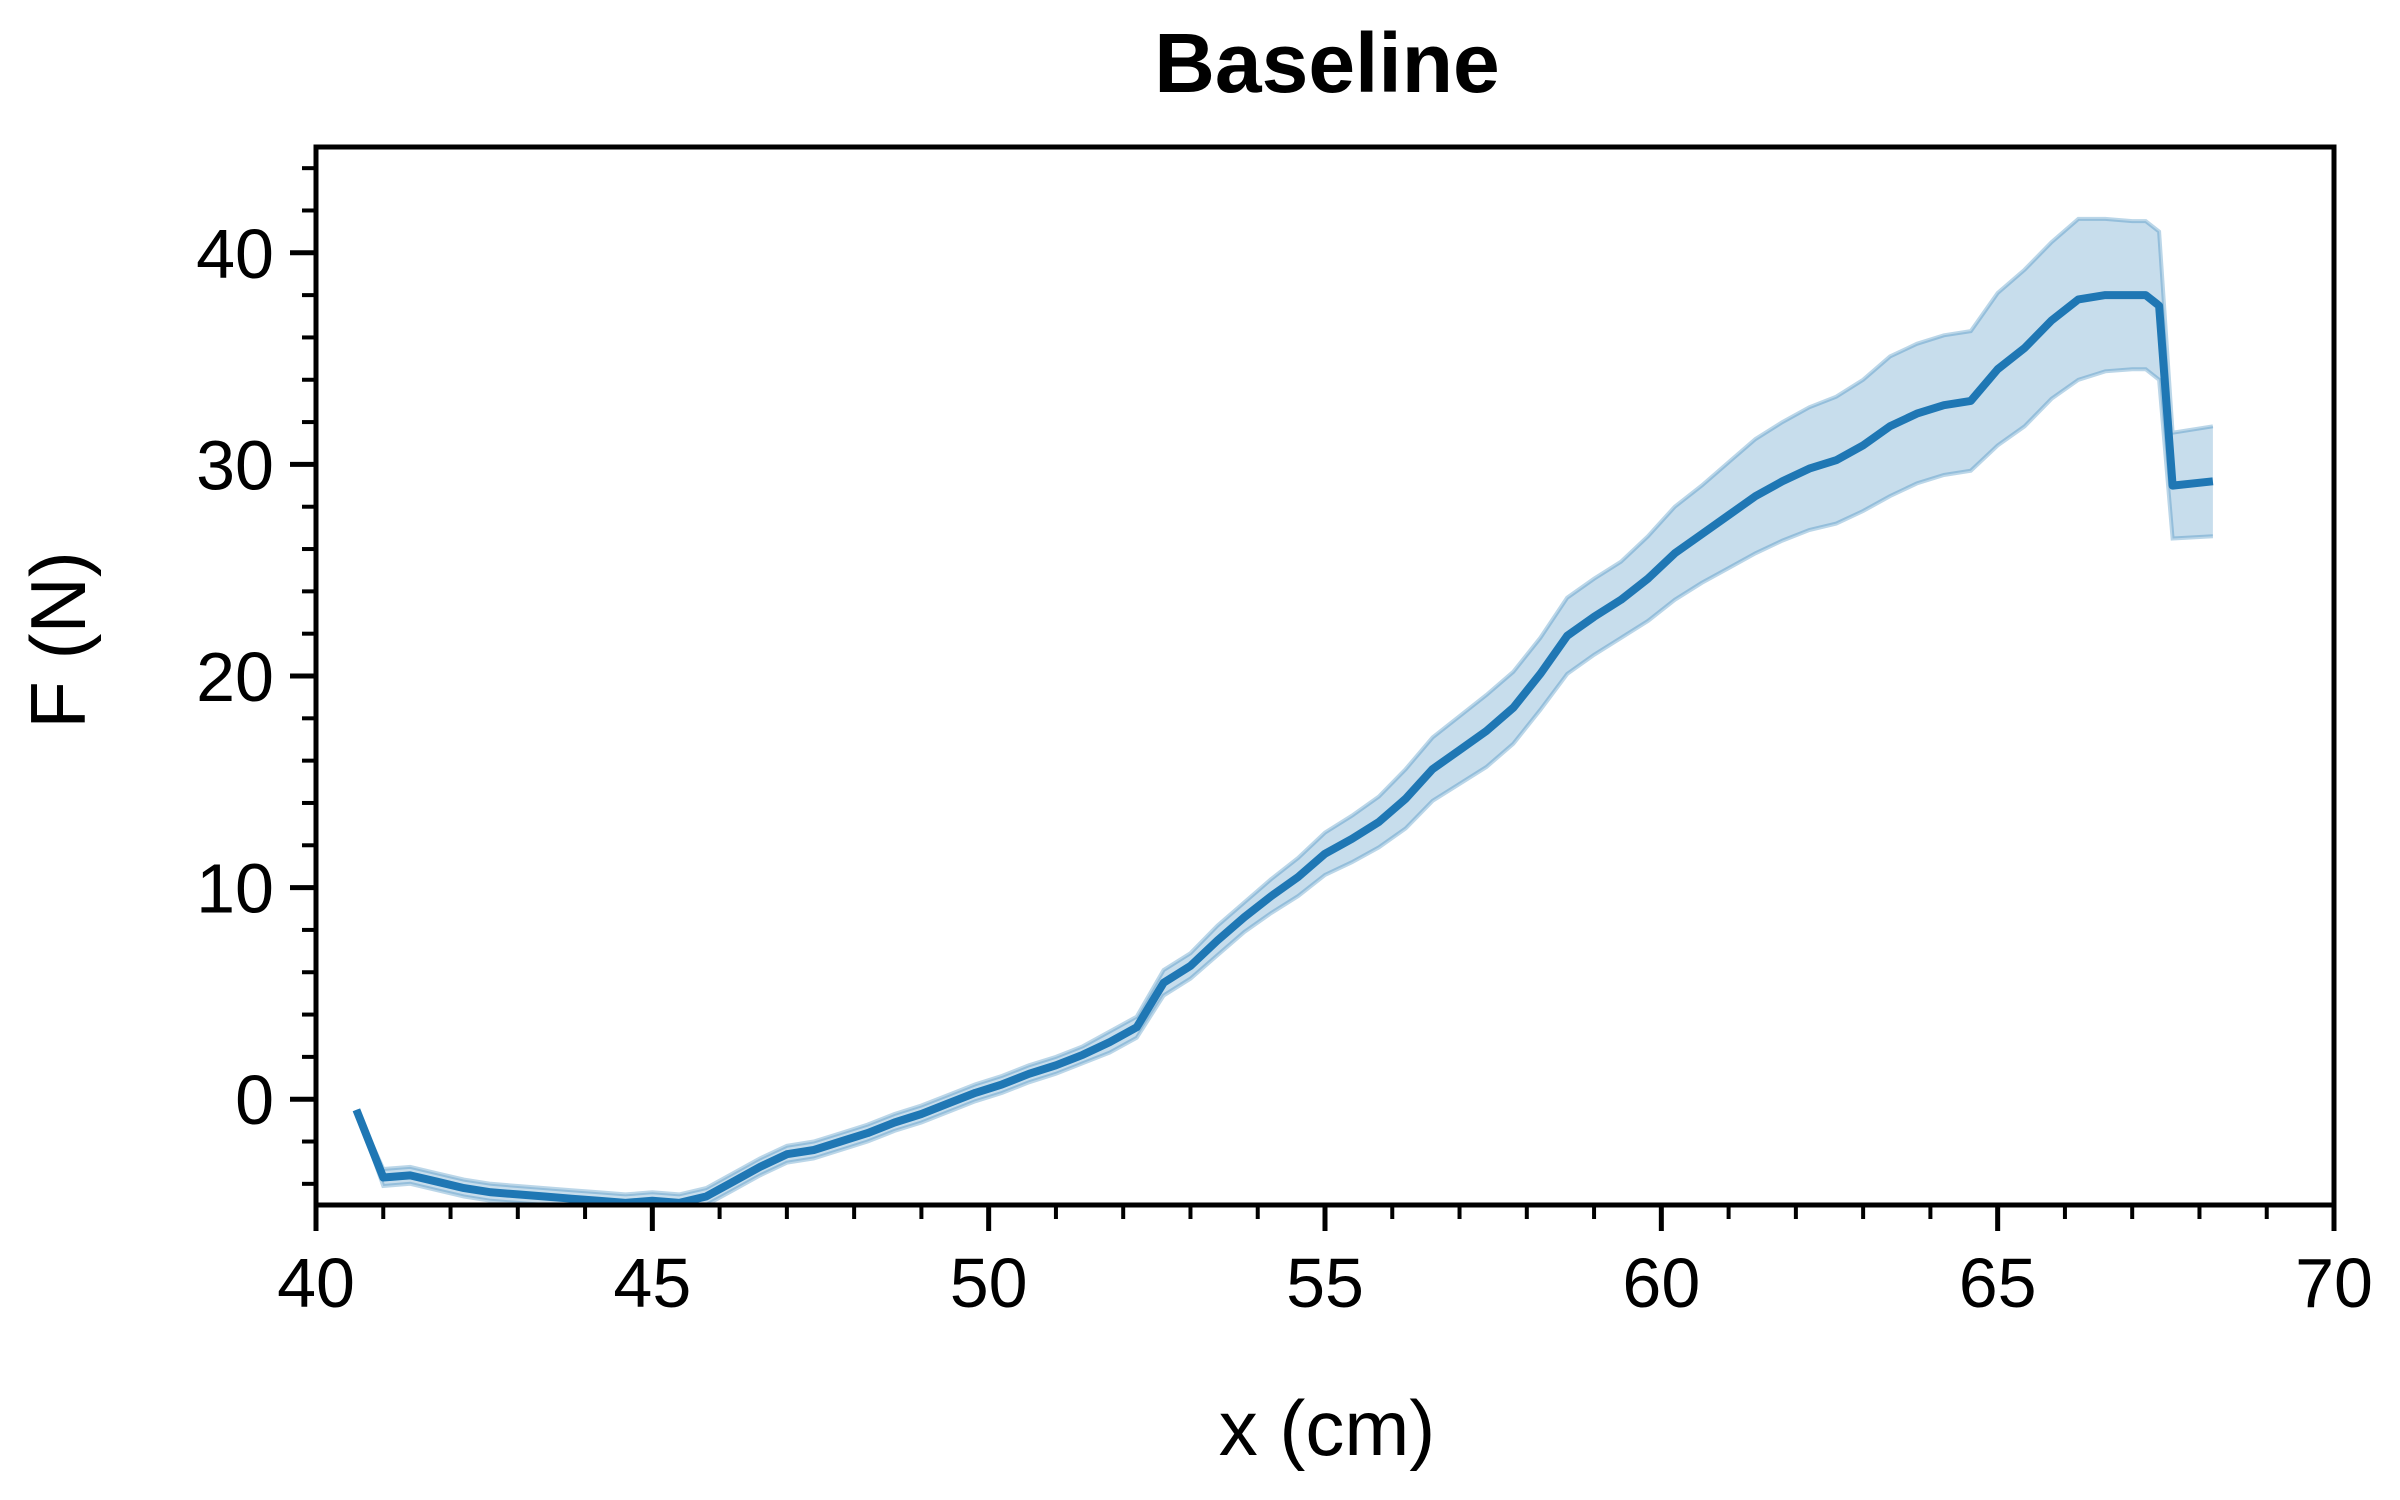 Image resolution: width=2400 pixels, height=1500 pixels. Describe the element at coordinates (652, 1283) in the screenshot. I see `x-tick-label: 45` at that location.